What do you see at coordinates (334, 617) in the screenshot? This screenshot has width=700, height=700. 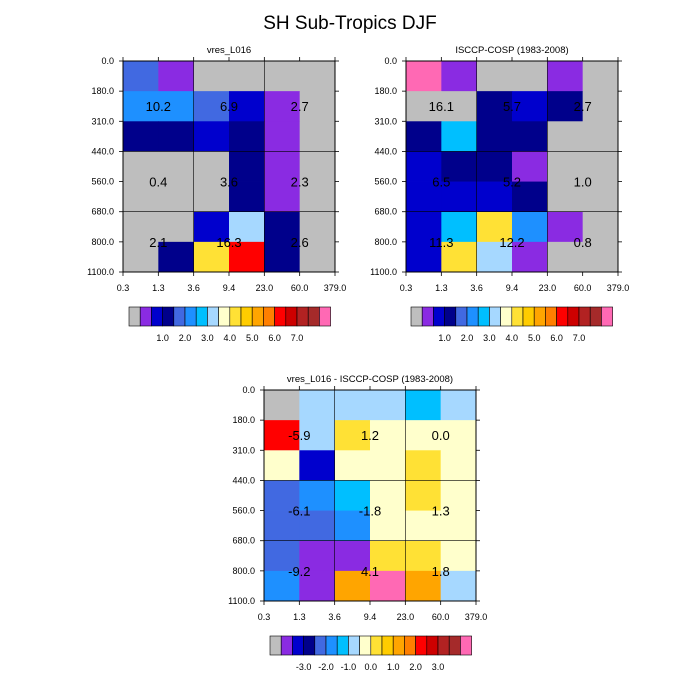 I see `x-tick-label: 3.6` at bounding box center [334, 617].